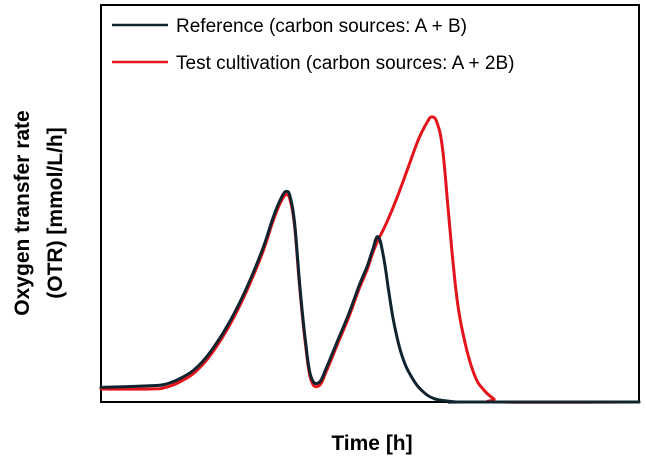 The width and height of the screenshot is (646, 462). Describe the element at coordinates (321, 26) in the screenshot. I see `legend-label-reference: Reference (carbon sources: A + B)` at that location.